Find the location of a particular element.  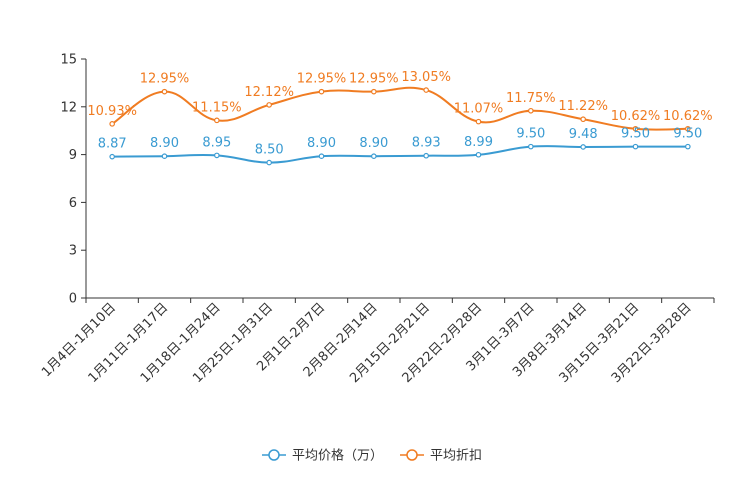

series-points is located at coordinates (400, 126).